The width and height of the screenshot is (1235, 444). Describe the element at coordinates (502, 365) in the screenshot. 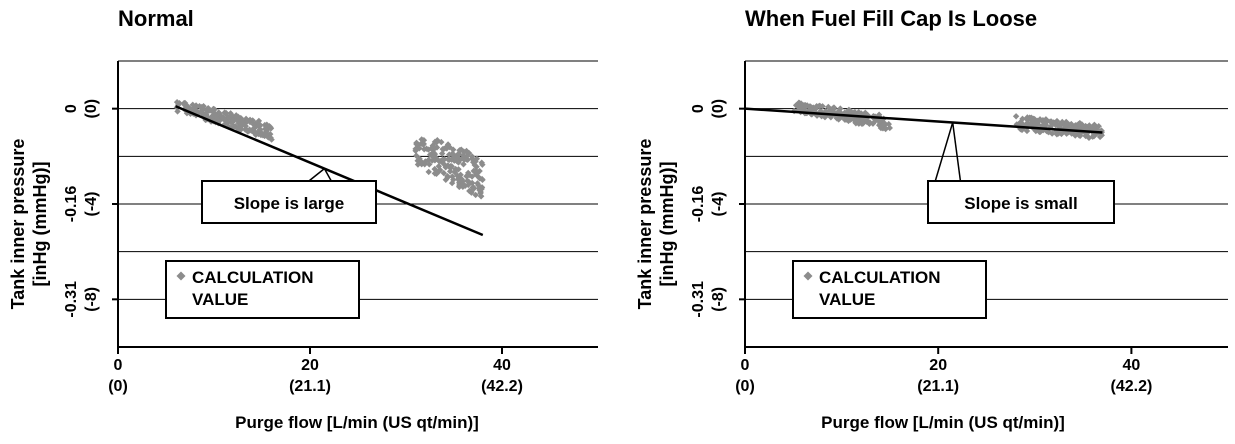

I see `x-tick-label: 40` at that location.